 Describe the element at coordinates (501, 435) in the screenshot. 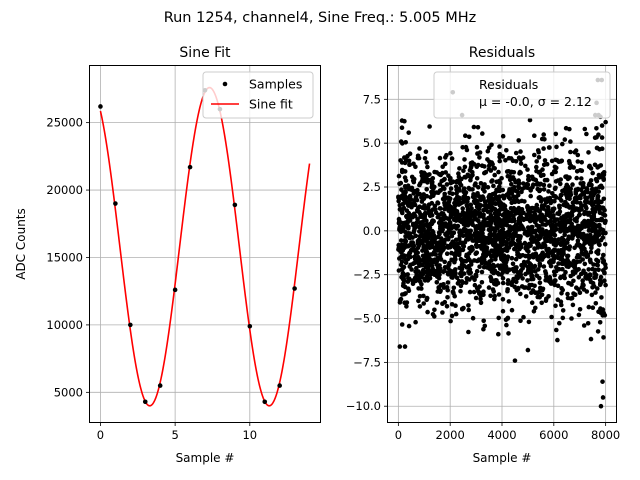

I see `residuals-xtick-label: 4000` at that location.